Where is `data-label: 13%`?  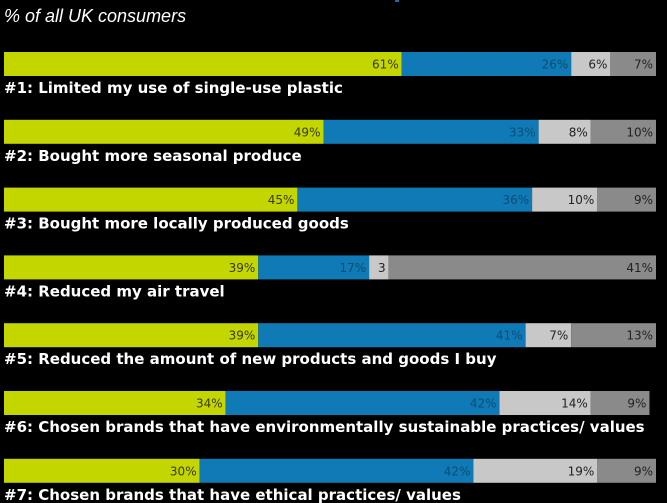
data-label: 13% is located at coordinates (639, 336).